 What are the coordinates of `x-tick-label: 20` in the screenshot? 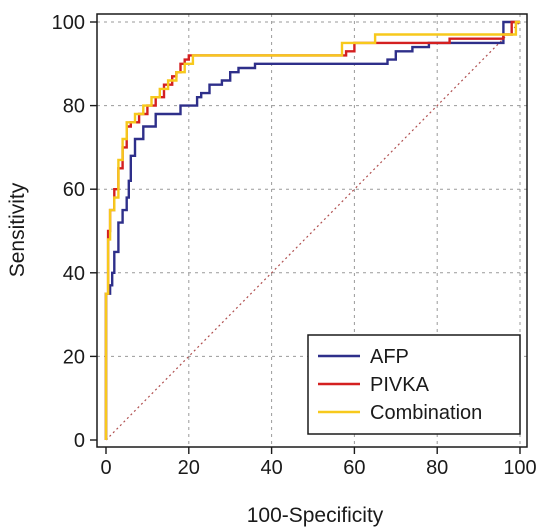 It's located at (189, 468).